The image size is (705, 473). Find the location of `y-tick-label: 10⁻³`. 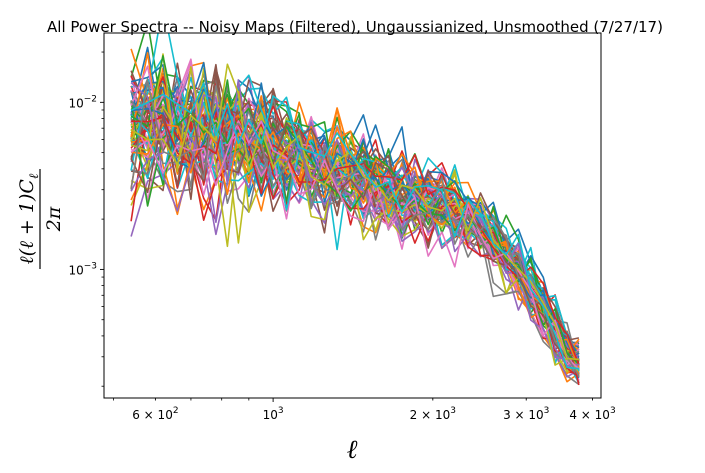

y-tick-label: 10⁻³ is located at coordinates (82, 269).